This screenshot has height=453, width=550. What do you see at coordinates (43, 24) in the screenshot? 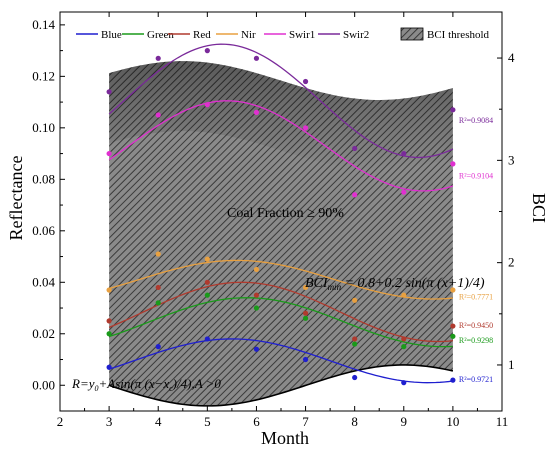
I see `y-tick-label: 0.14` at bounding box center [43, 24].